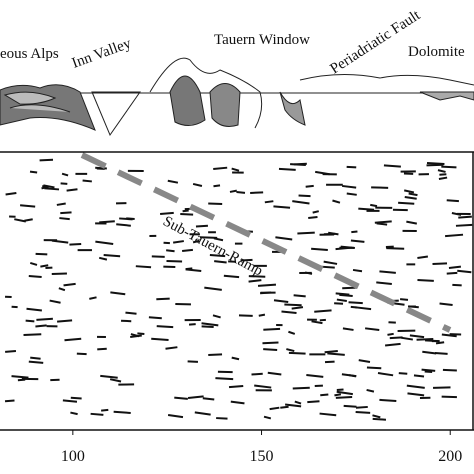 The image size is (474, 474). I want to click on tauern-core, so click(225, 105).